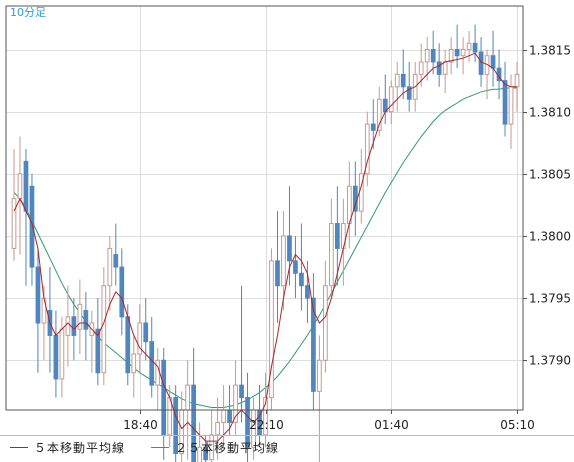 This screenshot has height=462, width=574. Describe the element at coordinates (391, 425) in the screenshot. I see `x-tick-label: 01:40` at that location.